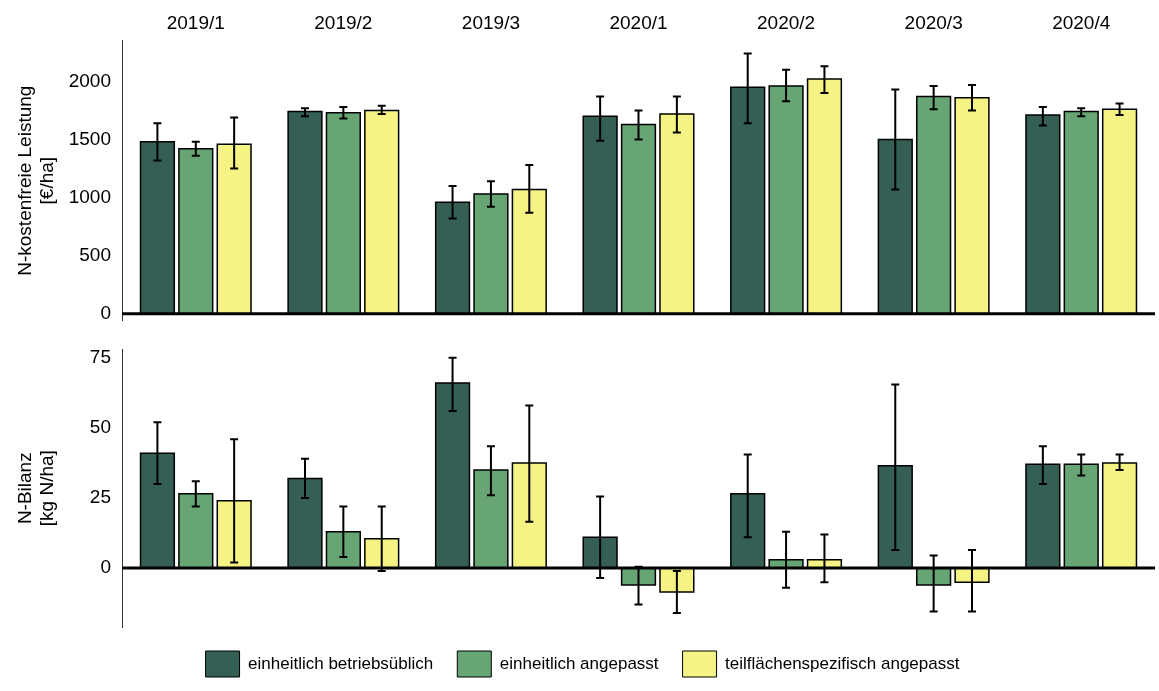 The image size is (1159, 691). What do you see at coordinates (95, 254) in the screenshot?
I see `y-tick-label: 500` at bounding box center [95, 254].